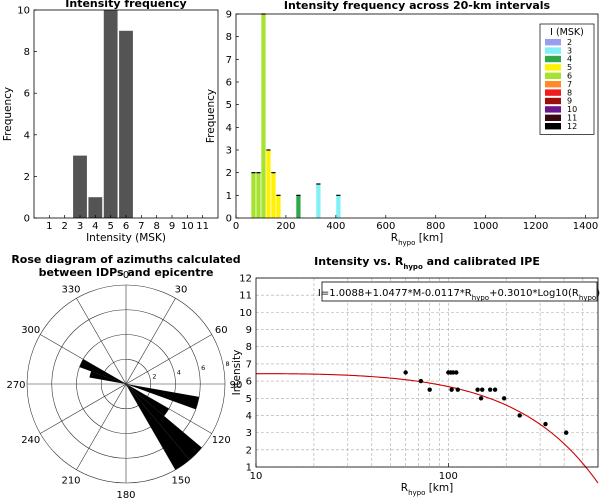 The image size is (600, 500). What do you see at coordinates (236, 226) in the screenshot?
I see `x-tick-label: 0` at bounding box center [236, 226].